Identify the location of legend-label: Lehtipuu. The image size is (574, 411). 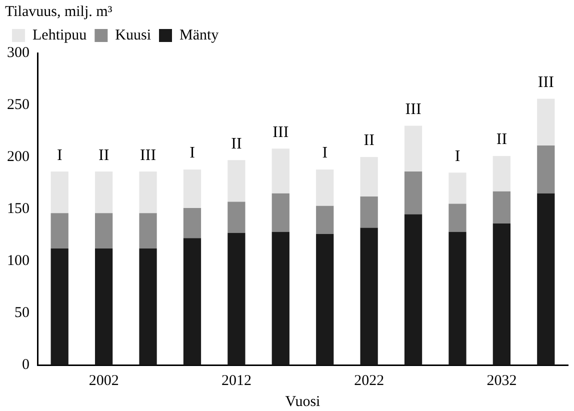
(60, 35).